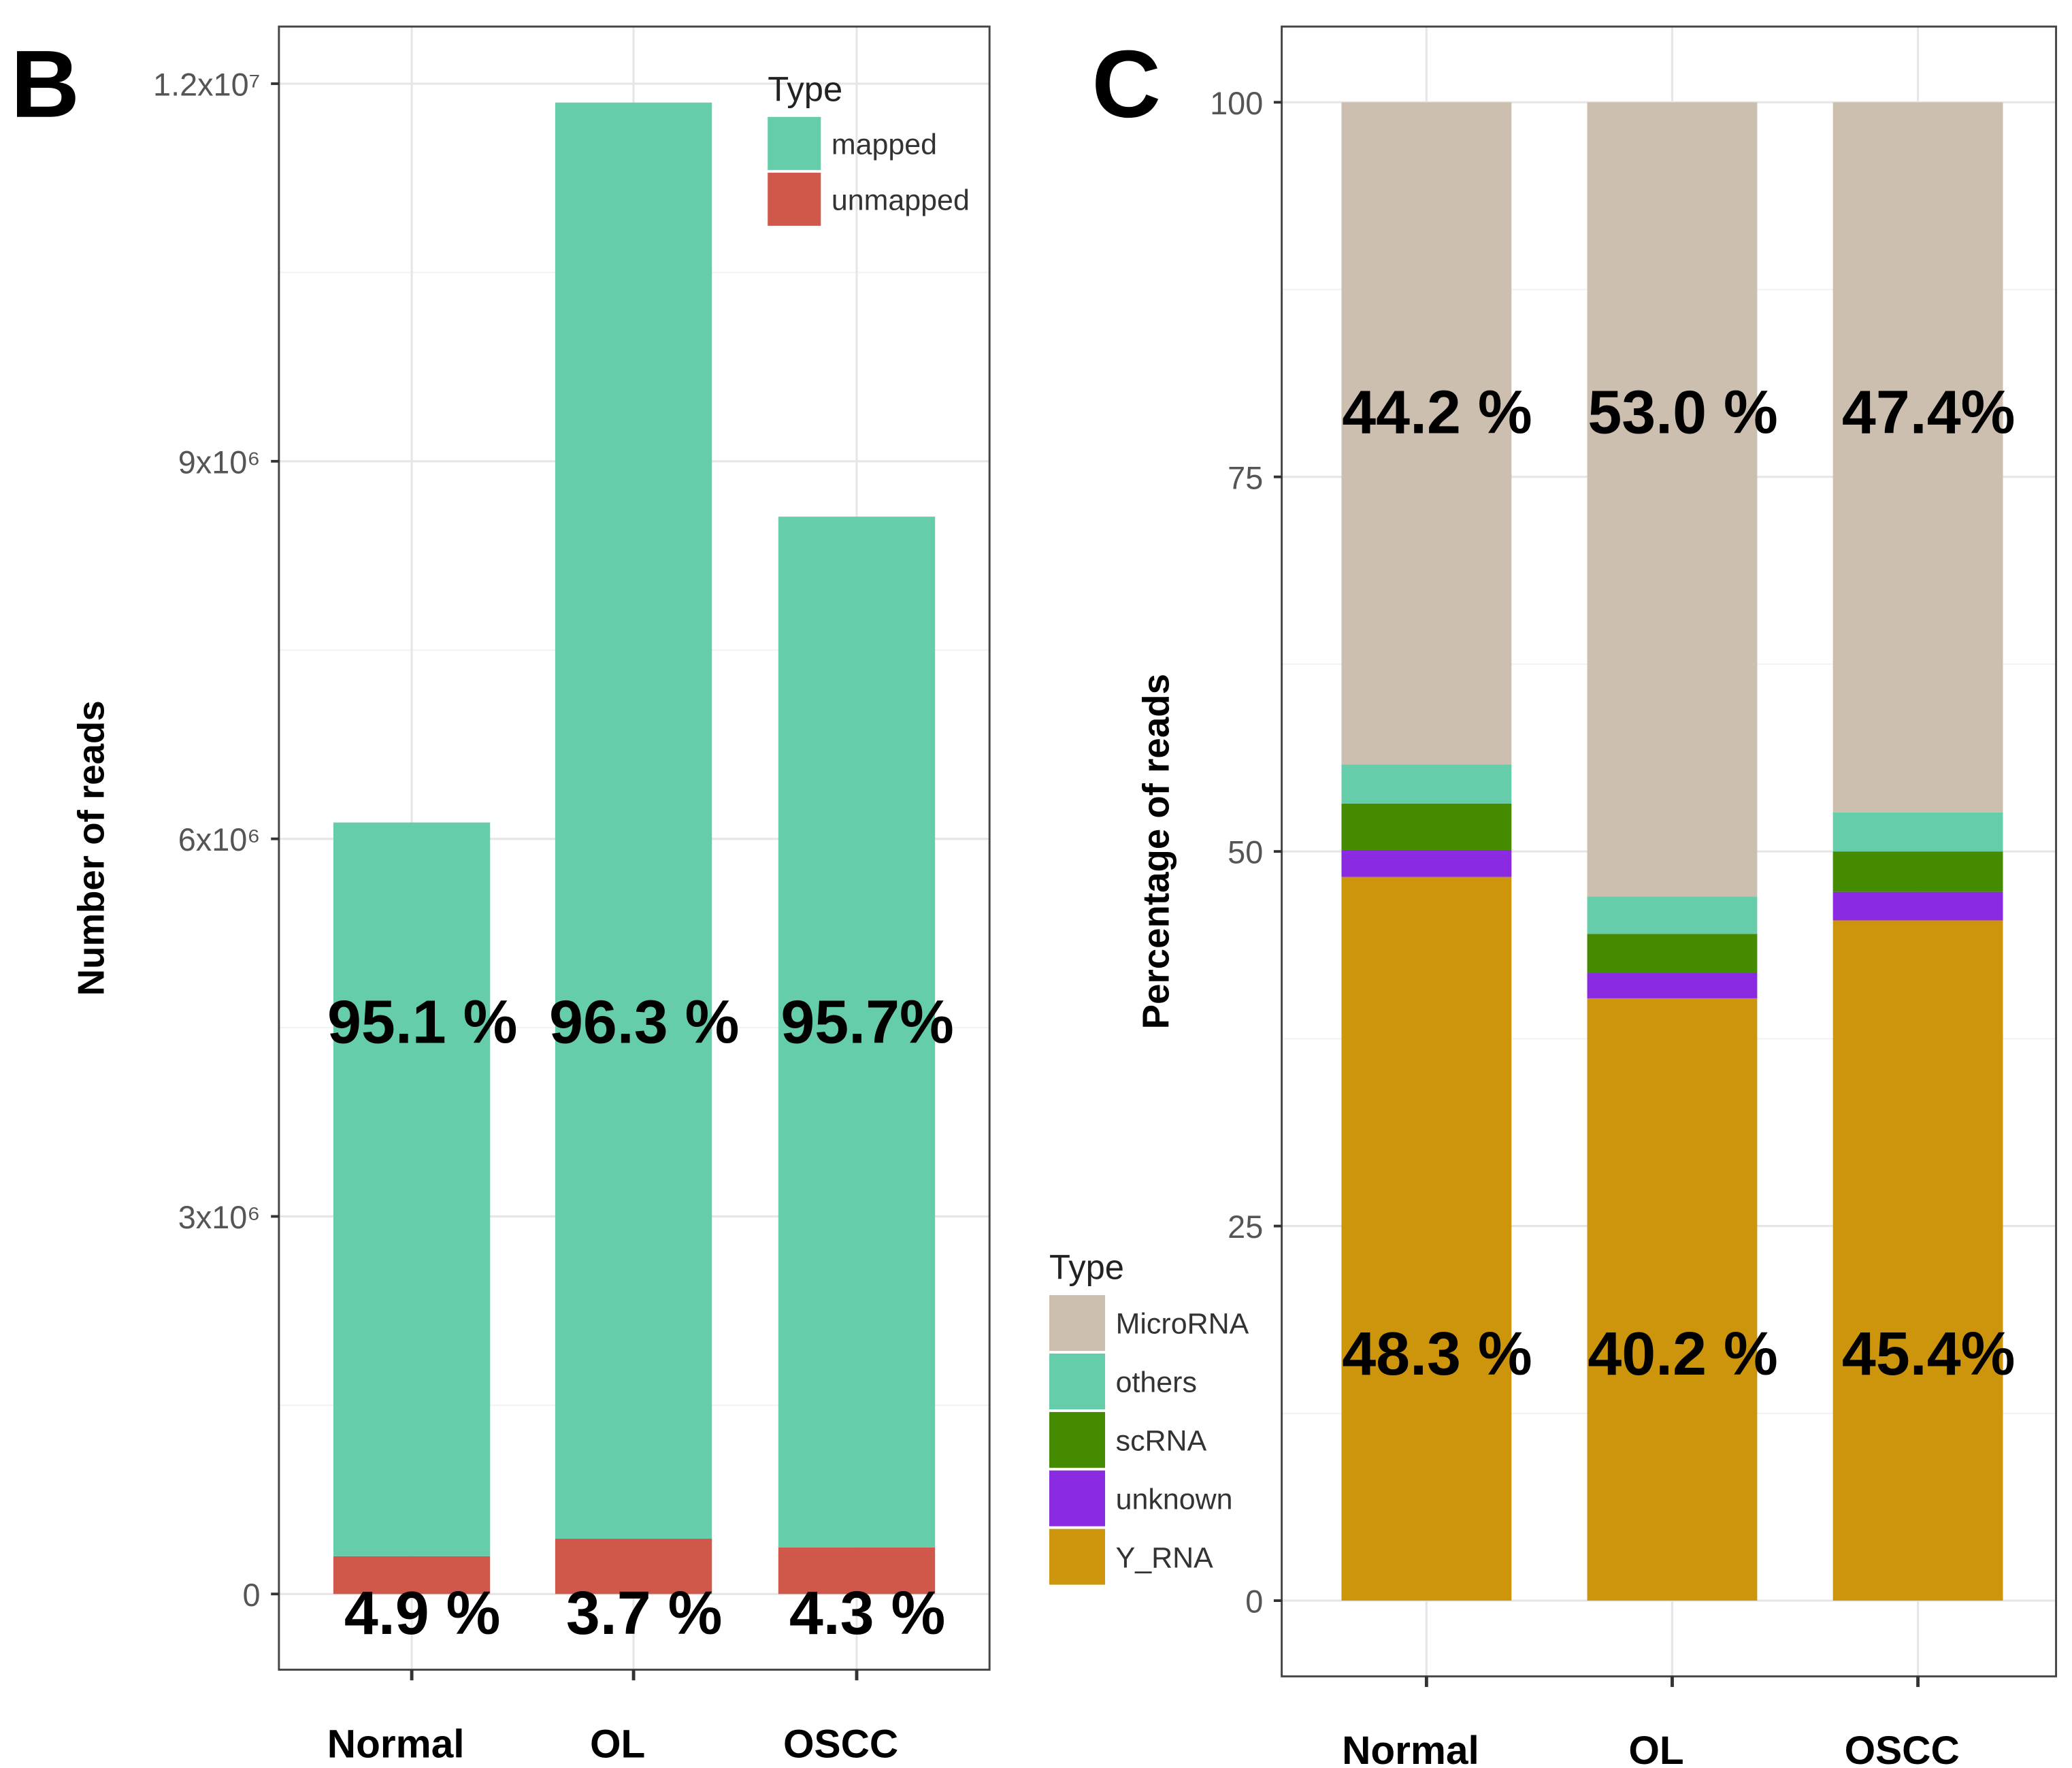 Image resolution: width=2072 pixels, height=1768 pixels. I want to click on legend-label-scrna: scRNA, so click(1161, 1440).